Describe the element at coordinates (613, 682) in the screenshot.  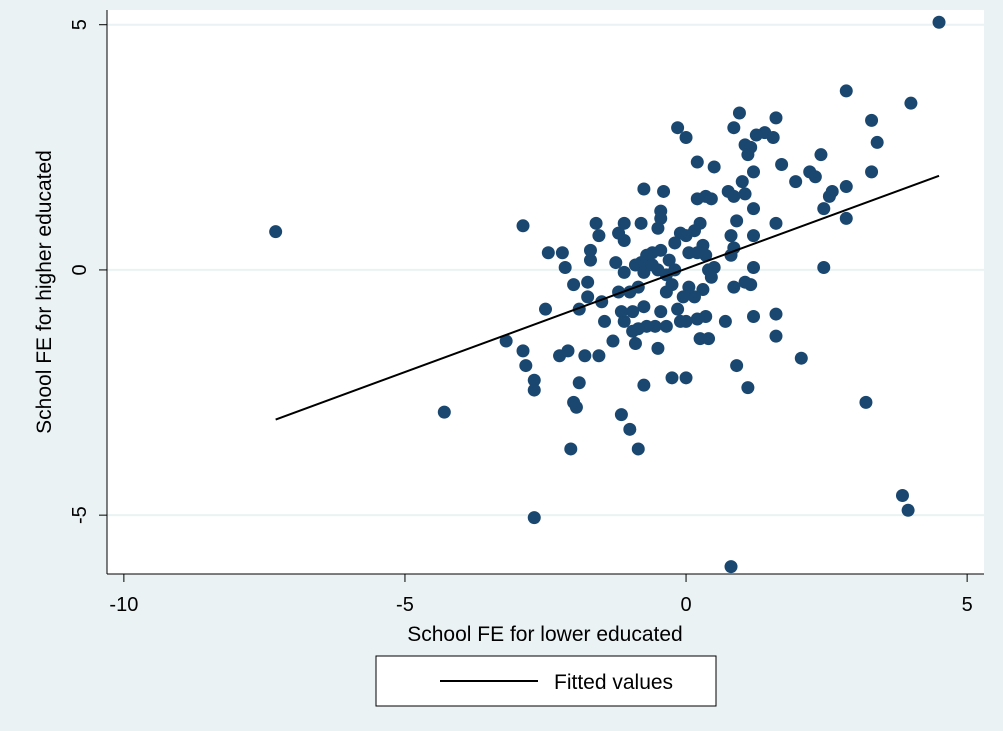
I see `legend-label-fitted-values: Fitted values` at that location.